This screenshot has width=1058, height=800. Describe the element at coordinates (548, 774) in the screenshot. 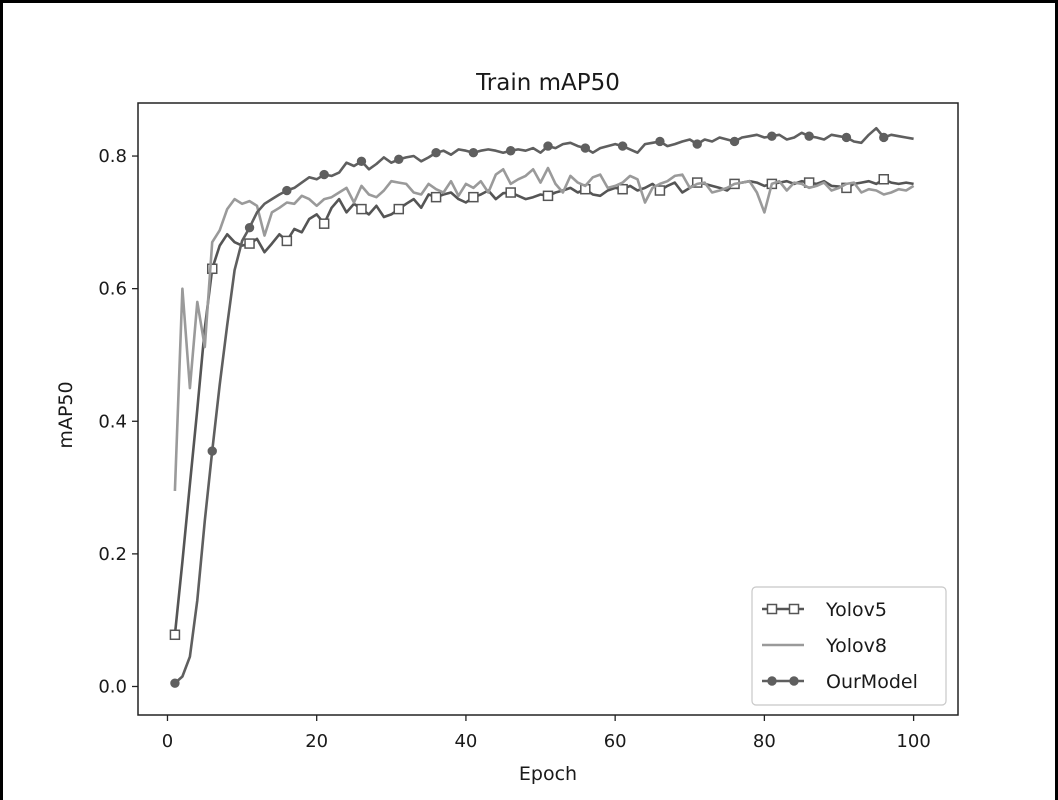

I see `x-axis-label: Epoch` at that location.